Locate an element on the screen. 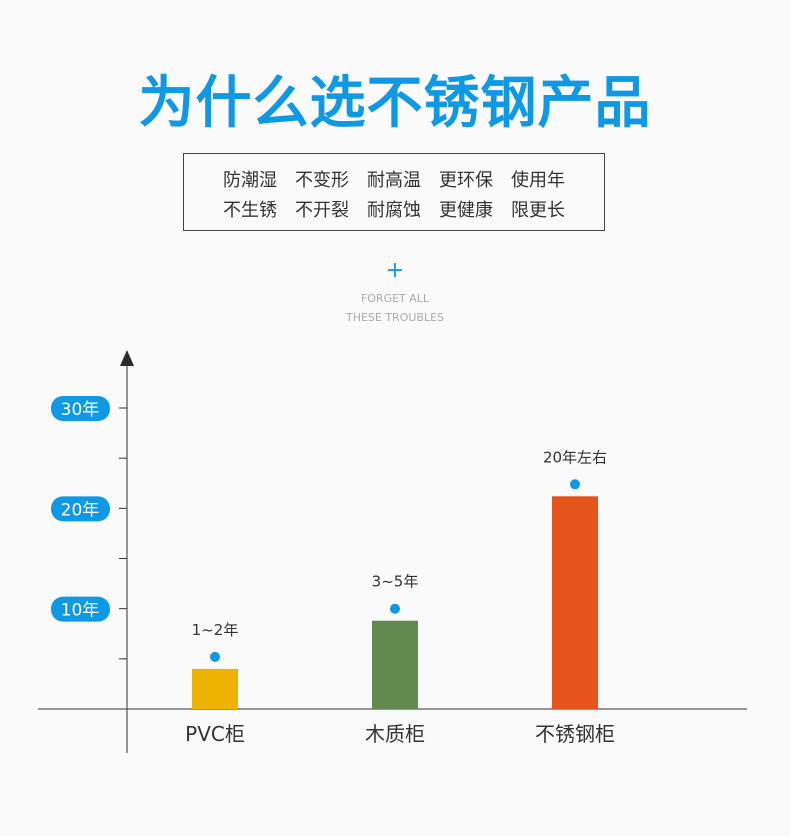 The height and width of the screenshot is (836, 790). subtitle-line-1: FORGET ALL is located at coordinates (395, 298).